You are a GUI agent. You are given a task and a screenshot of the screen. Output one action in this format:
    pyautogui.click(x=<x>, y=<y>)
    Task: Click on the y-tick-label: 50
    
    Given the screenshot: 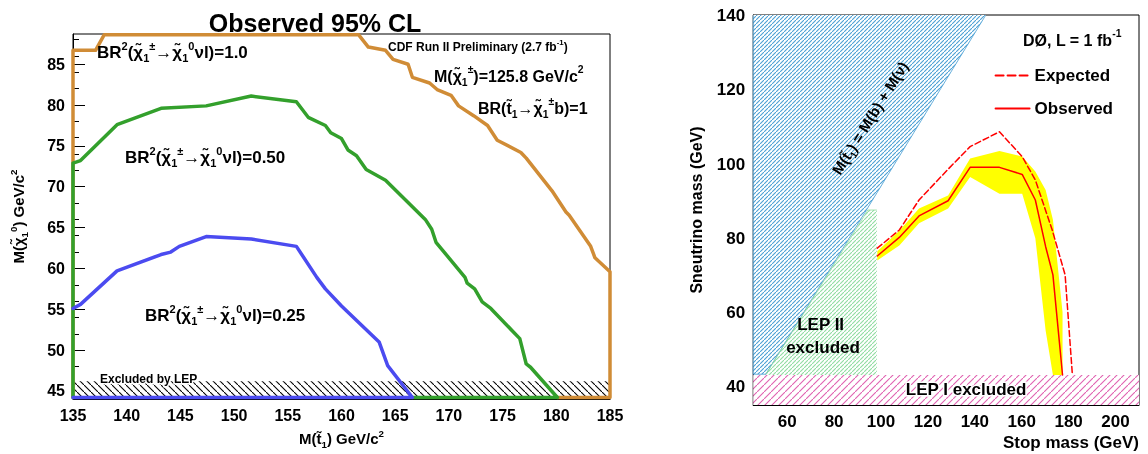 What is the action you would take?
    pyautogui.click(x=56, y=350)
    